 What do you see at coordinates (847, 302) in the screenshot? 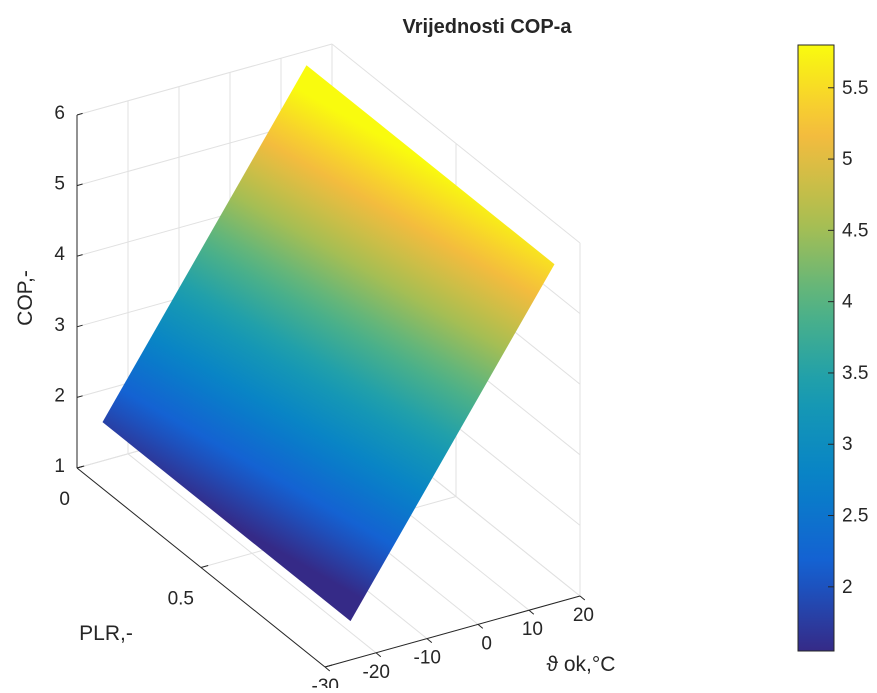
I see `colorbar-tick-label: 4` at bounding box center [847, 302].